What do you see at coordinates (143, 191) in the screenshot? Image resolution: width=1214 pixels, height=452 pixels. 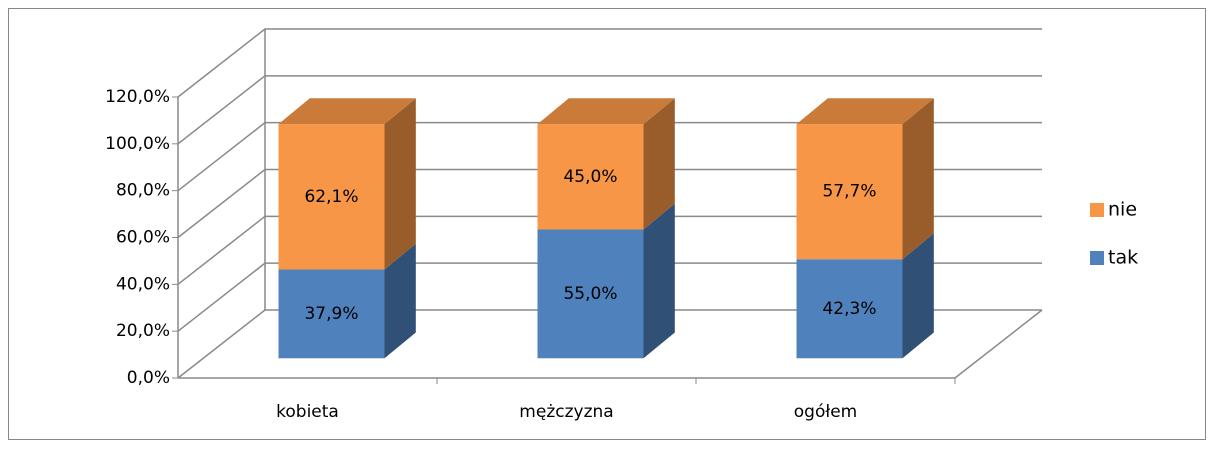 I see `y-tick-label: 80,0%` at bounding box center [143, 191].